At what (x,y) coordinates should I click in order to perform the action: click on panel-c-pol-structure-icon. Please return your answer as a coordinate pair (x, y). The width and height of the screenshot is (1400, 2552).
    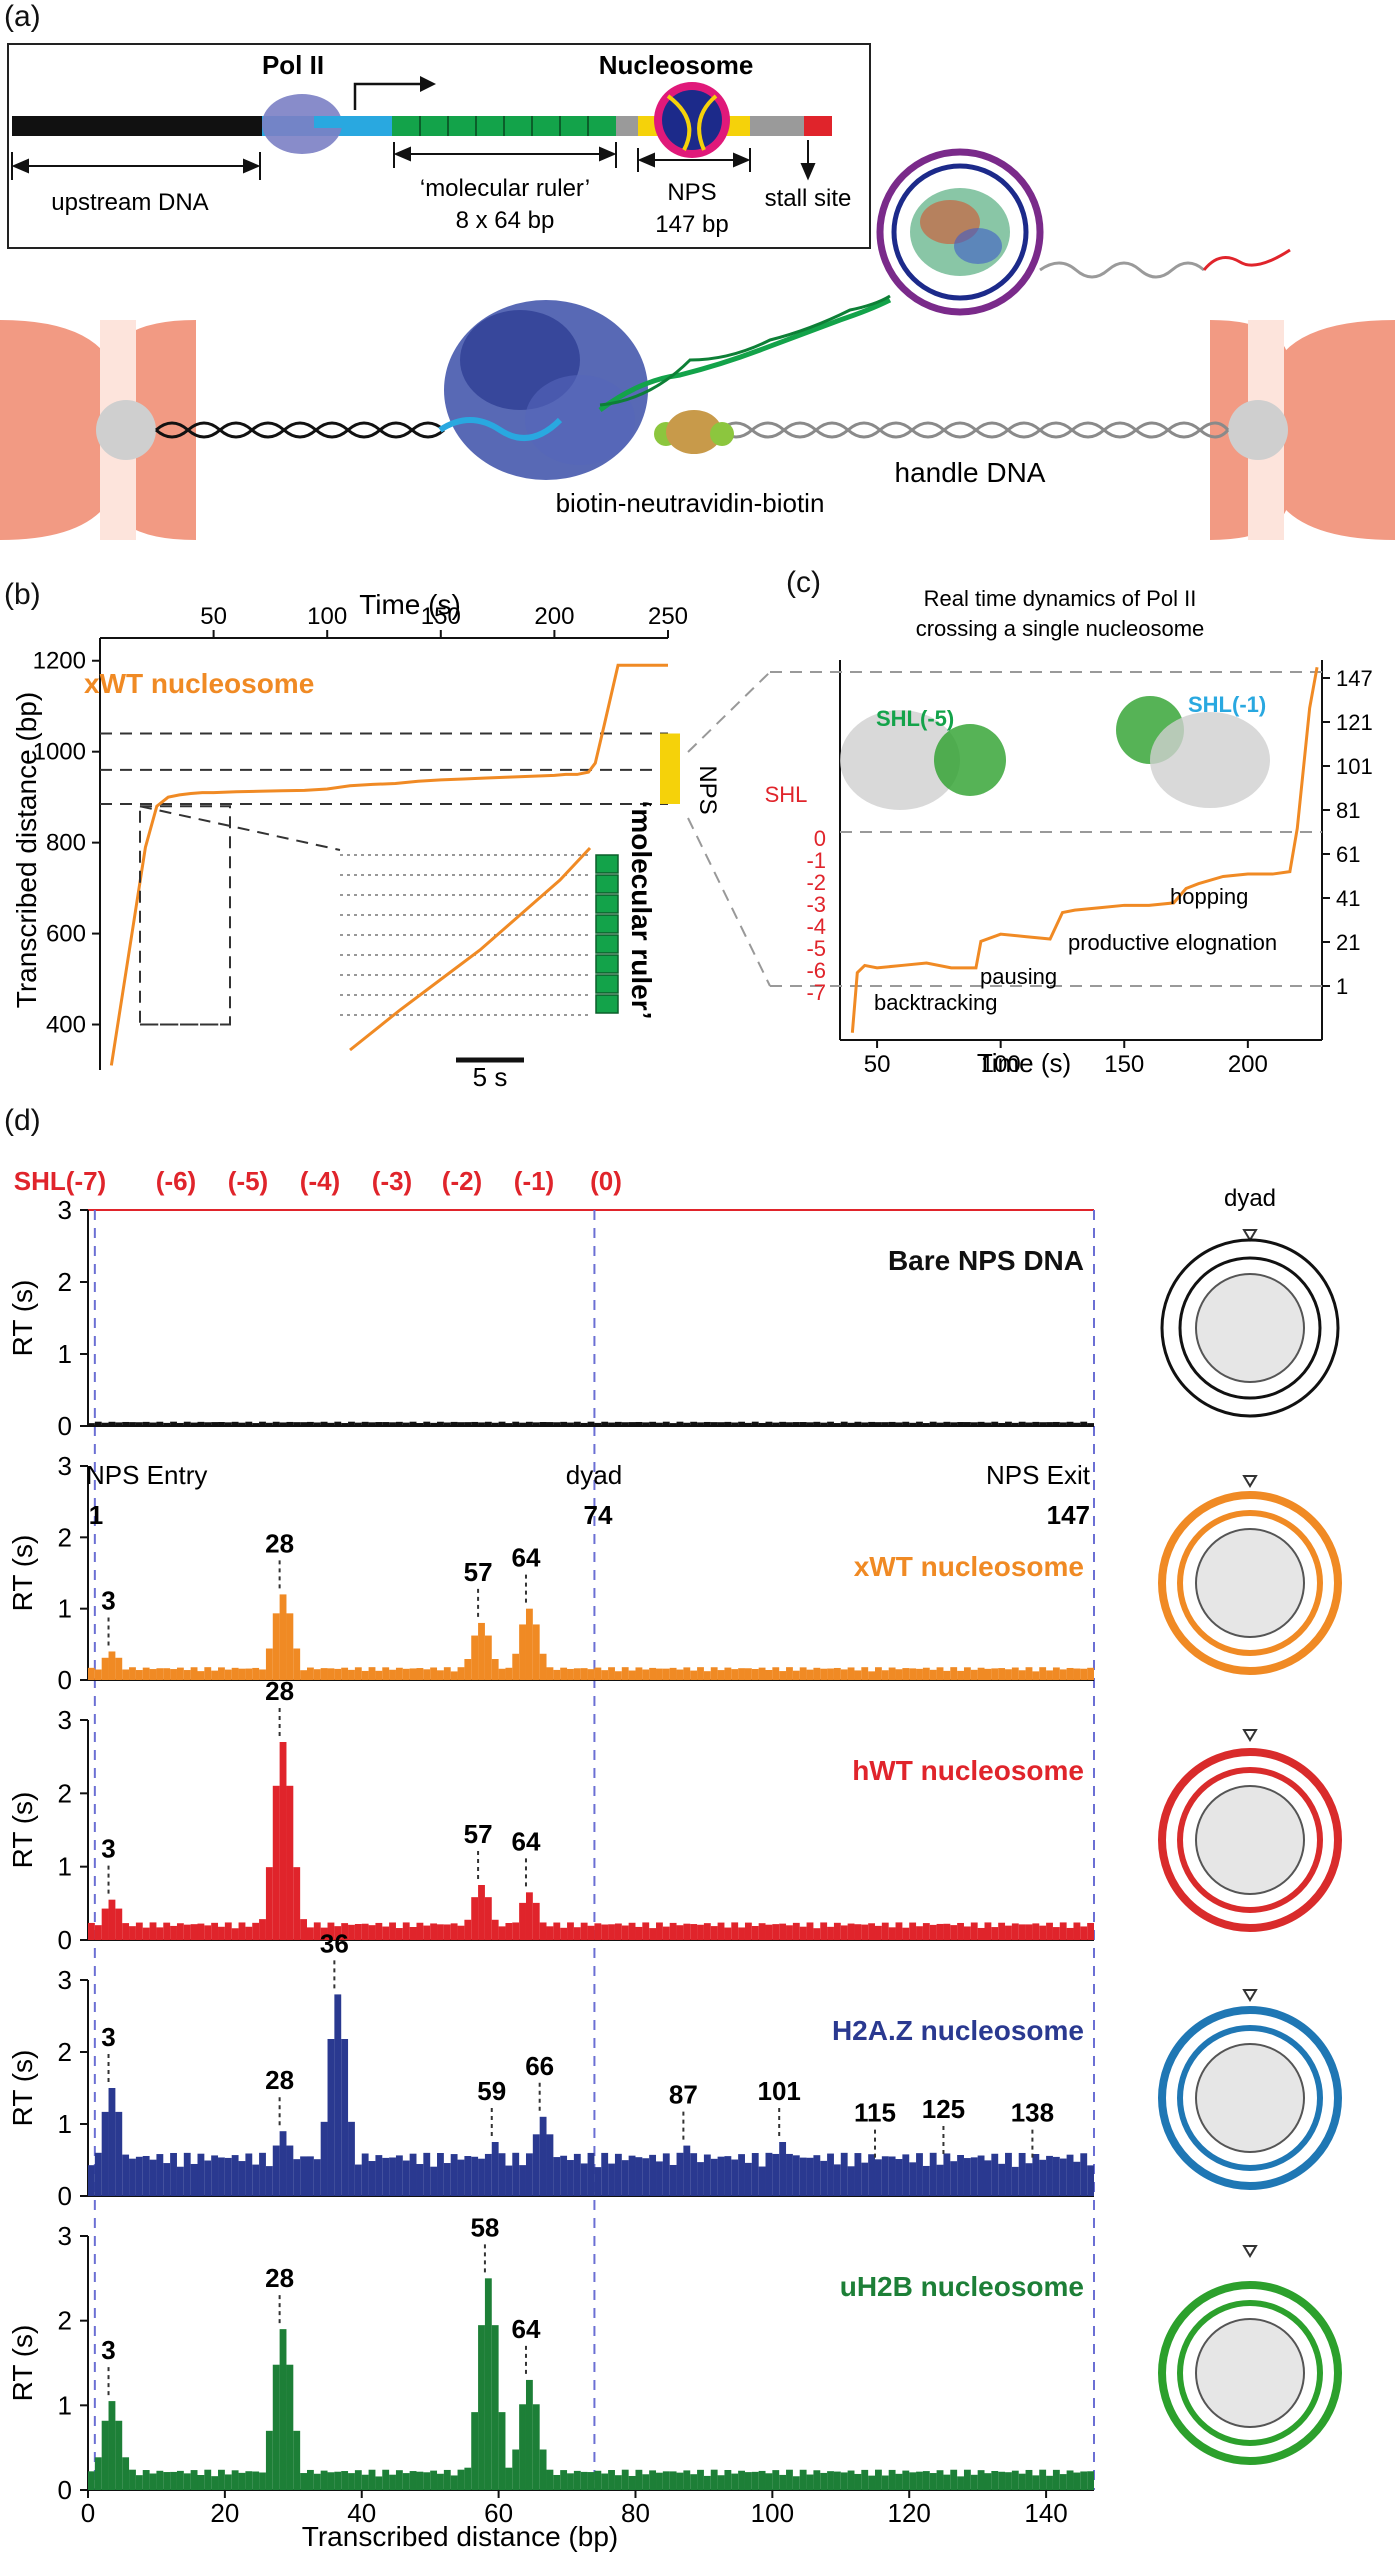
    Looking at the image, I should click on (1210, 760).